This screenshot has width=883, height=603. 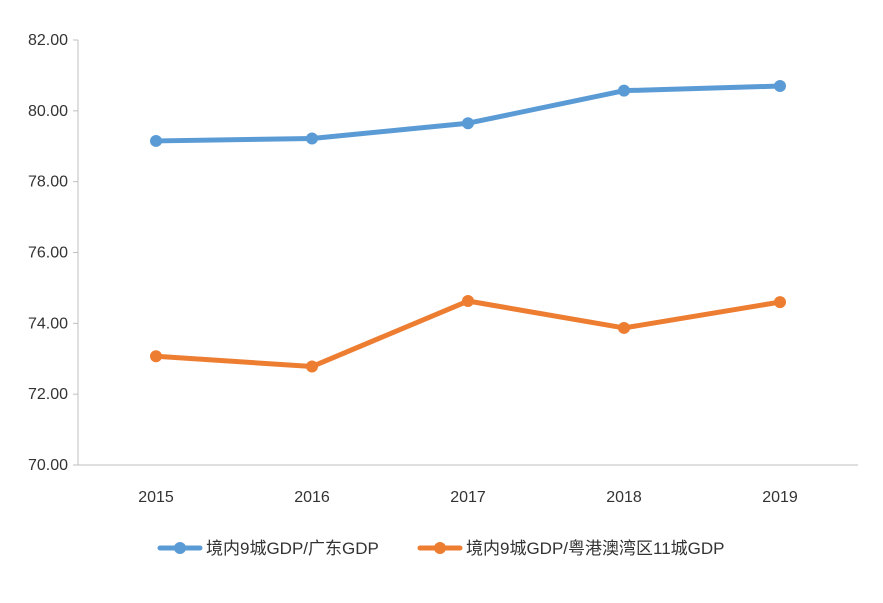 What do you see at coordinates (624, 497) in the screenshot?
I see `x-tick-label: 2018` at bounding box center [624, 497].